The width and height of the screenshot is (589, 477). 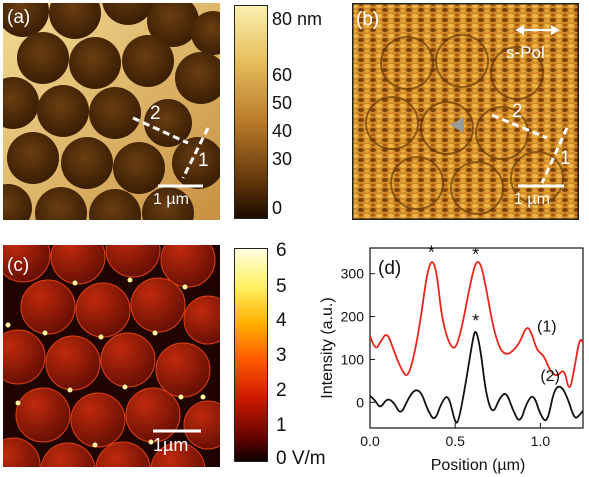 I want to click on colorbar-tick-2: 2, so click(x=281, y=390).